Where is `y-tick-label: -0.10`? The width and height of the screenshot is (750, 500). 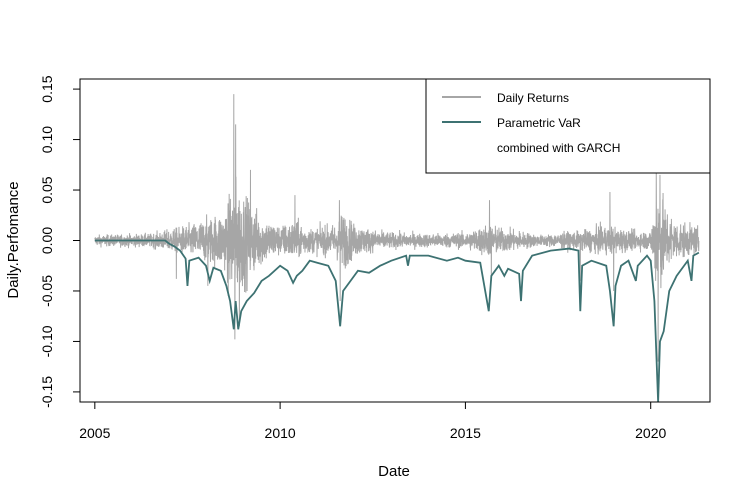
y-tick-label: -0.10 is located at coordinates (47, 341).